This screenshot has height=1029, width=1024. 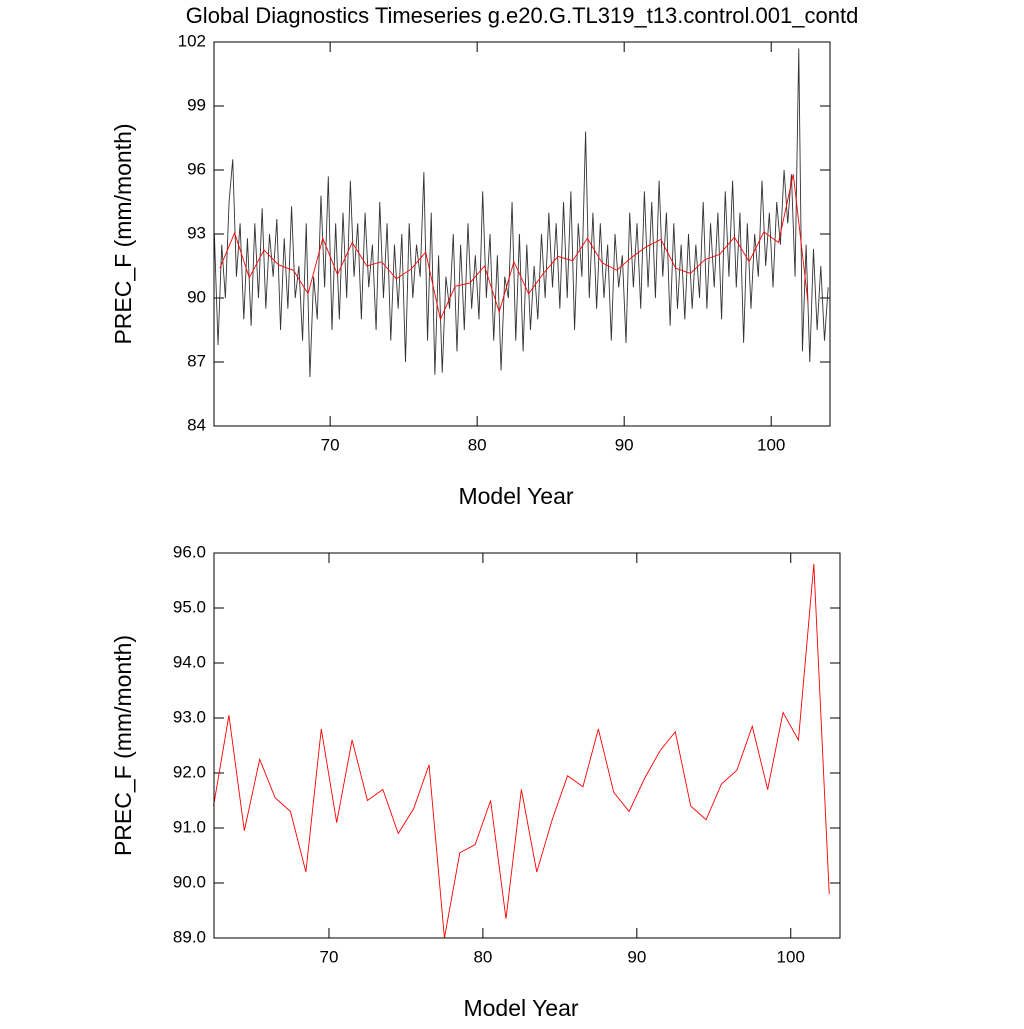 I want to click on y-tick-label: 93, so click(x=196, y=232).